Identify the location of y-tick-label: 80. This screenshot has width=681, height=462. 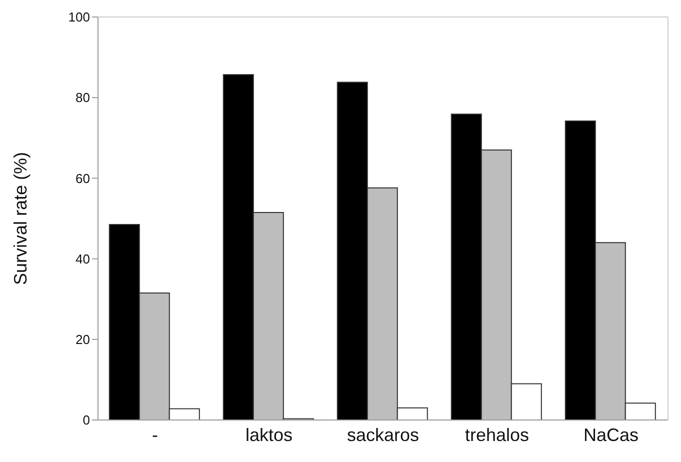
(83, 98).